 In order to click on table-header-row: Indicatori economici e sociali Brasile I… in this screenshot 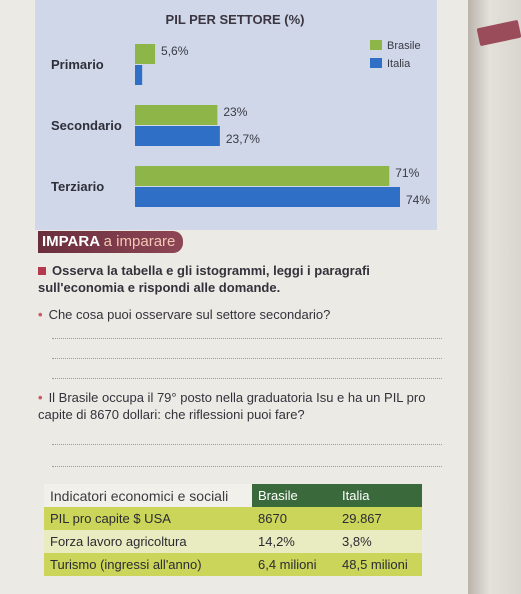, I will do `click(233, 495)`.